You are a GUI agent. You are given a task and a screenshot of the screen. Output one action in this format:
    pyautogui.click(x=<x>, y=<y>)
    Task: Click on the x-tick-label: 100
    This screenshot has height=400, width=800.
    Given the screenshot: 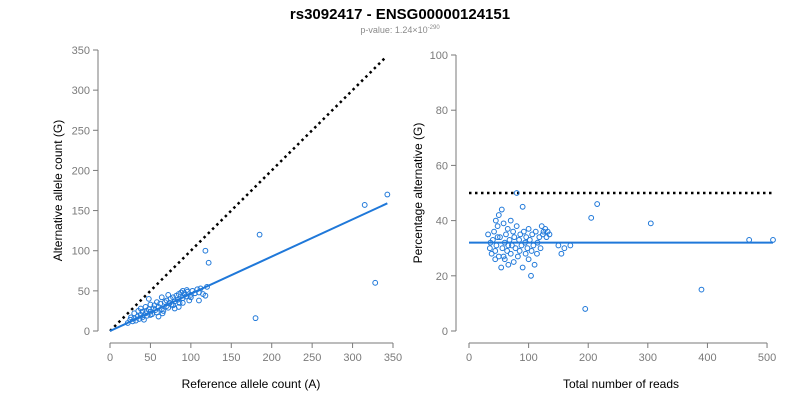 What is the action you would take?
    pyautogui.click(x=528, y=358)
    